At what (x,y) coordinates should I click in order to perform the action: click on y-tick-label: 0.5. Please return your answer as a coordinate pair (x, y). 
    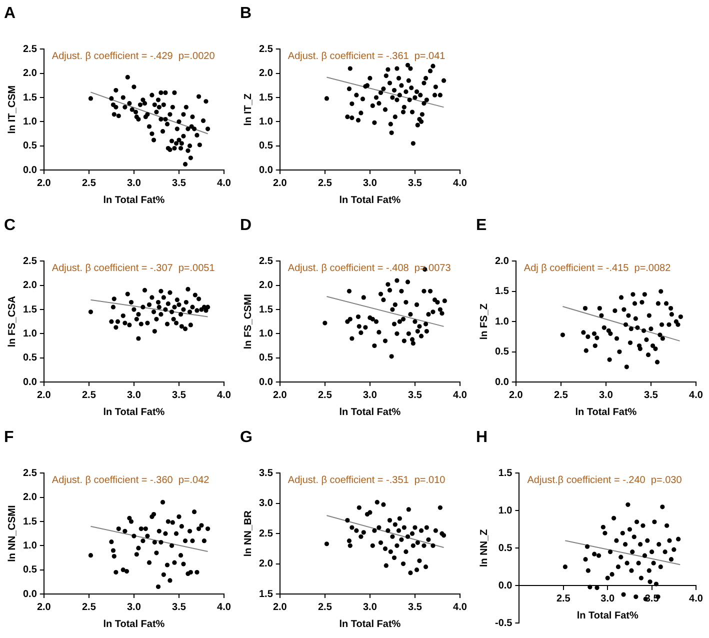
    Looking at the image, I should click on (30, 358).